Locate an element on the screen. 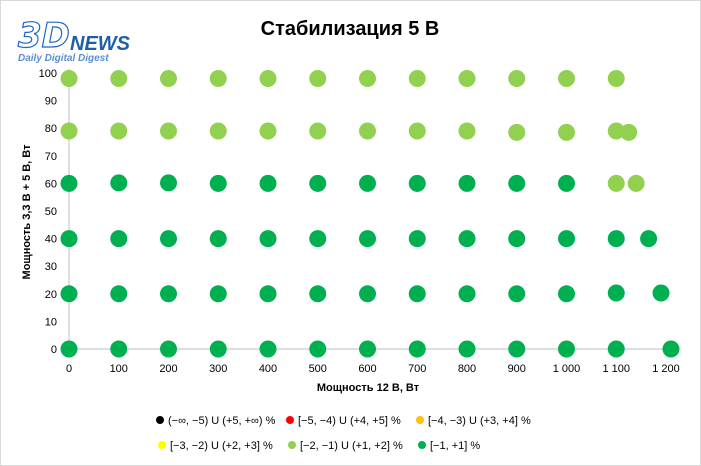  y-tick-label: 0 is located at coordinates (54, 350).